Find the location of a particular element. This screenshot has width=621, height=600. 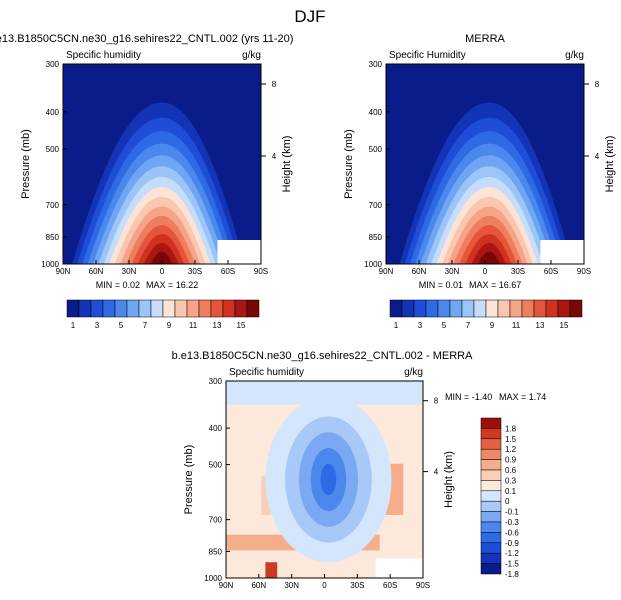

colorbar-label: -0.3 is located at coordinates (512, 522).